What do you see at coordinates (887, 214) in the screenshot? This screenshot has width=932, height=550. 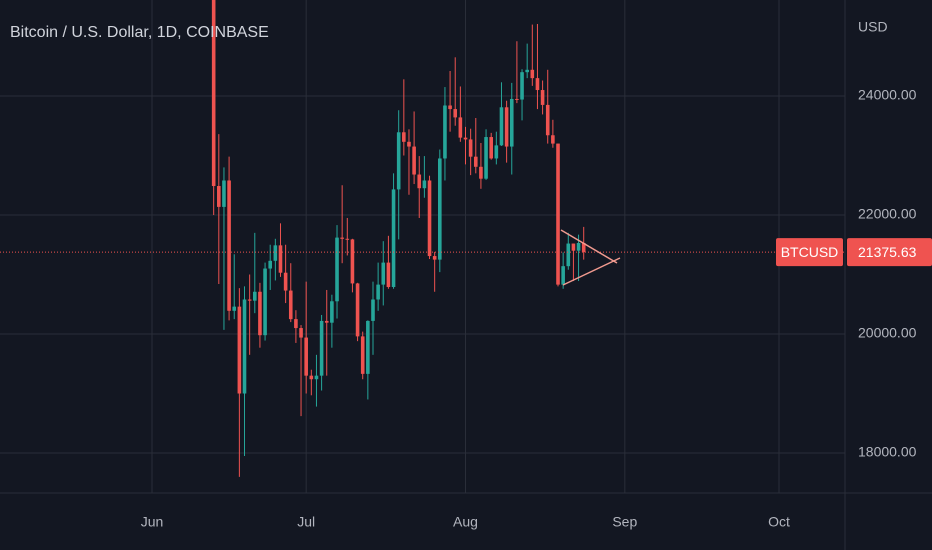 I see `y-tick-label: 22000.00` at bounding box center [887, 214].